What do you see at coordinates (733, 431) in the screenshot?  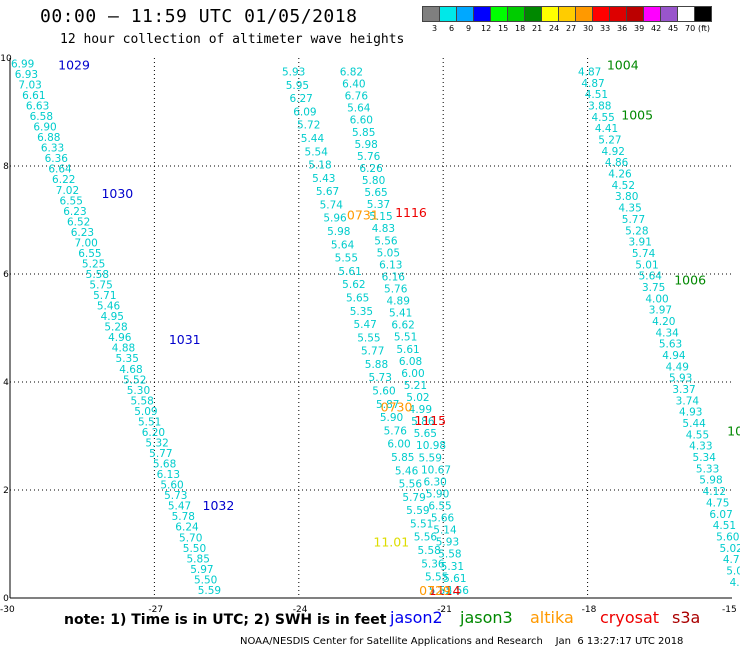 I see `time-annotation: 10` at bounding box center [733, 431].